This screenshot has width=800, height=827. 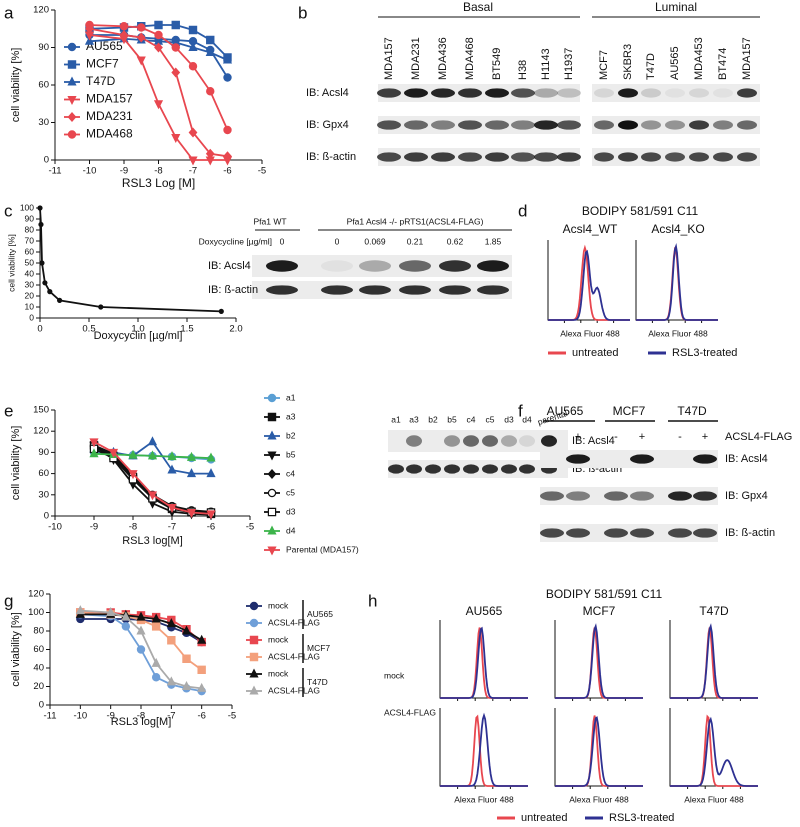 I want to click on x-axis-label: RSL3 log[M], so click(x=141, y=722).